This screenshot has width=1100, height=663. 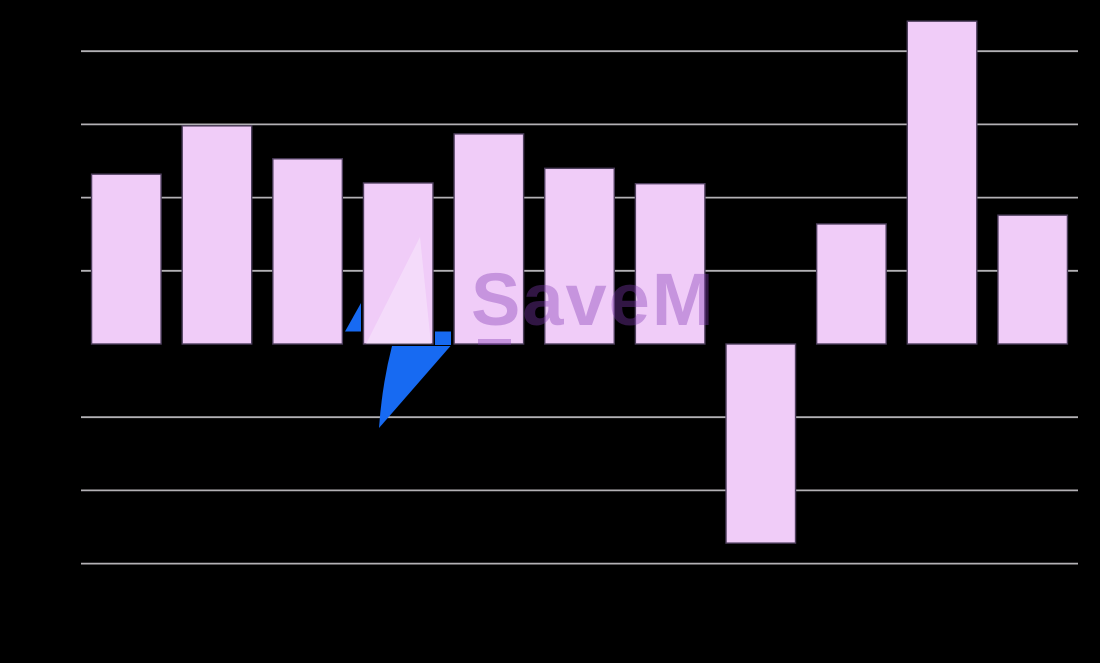 I want to click on logo-sail-shape, so click(x=398, y=290).